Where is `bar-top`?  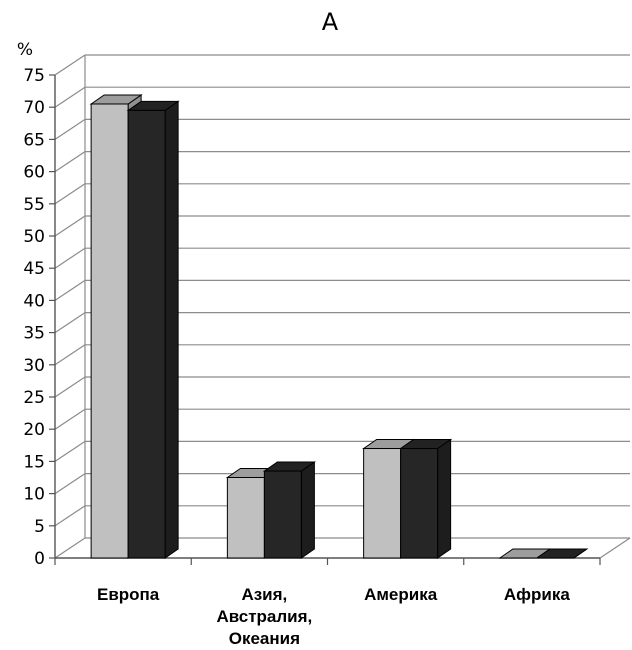
bar-top is located at coordinates (562, 553).